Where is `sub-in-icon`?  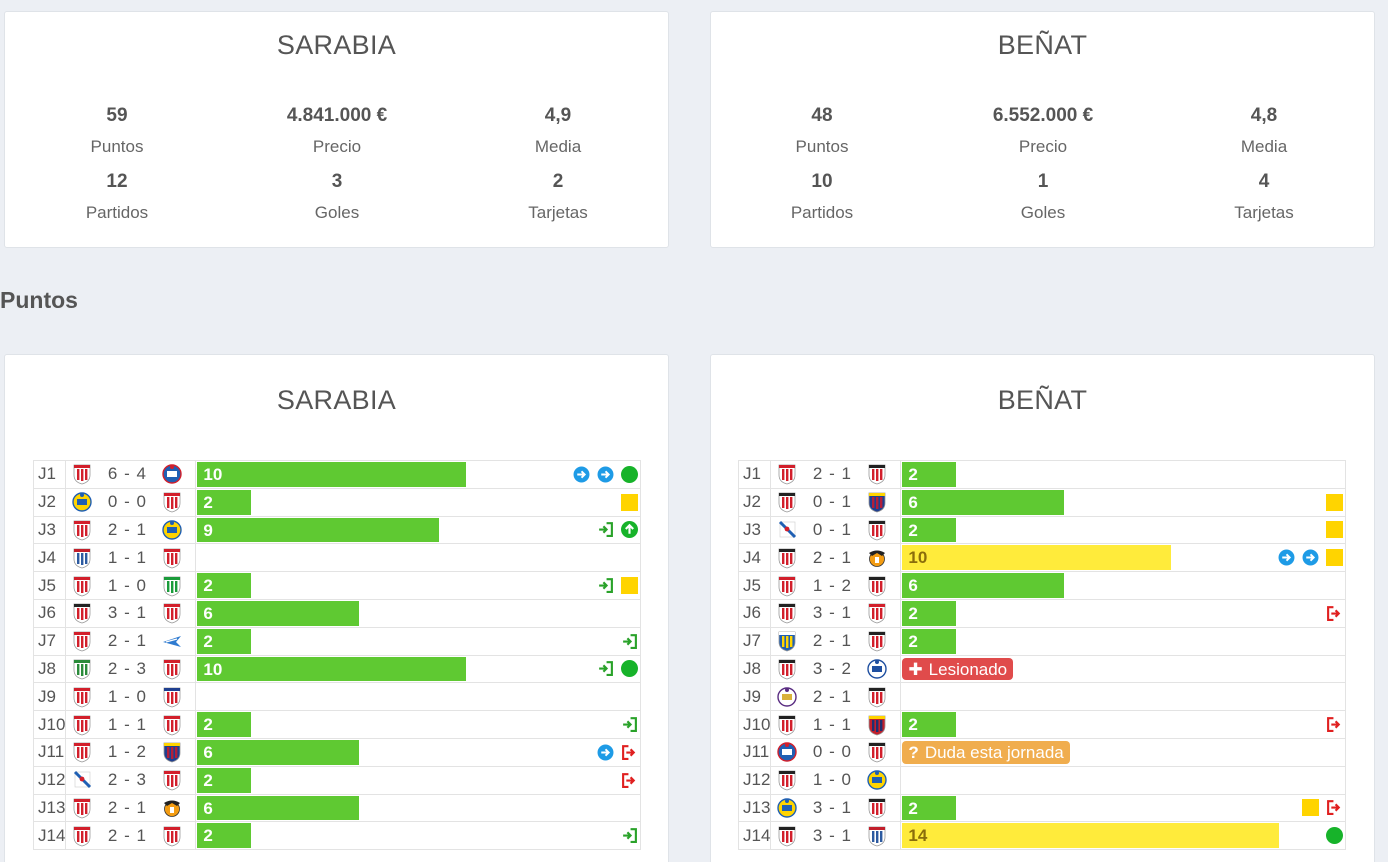
sub-in-icon is located at coordinates (606, 586).